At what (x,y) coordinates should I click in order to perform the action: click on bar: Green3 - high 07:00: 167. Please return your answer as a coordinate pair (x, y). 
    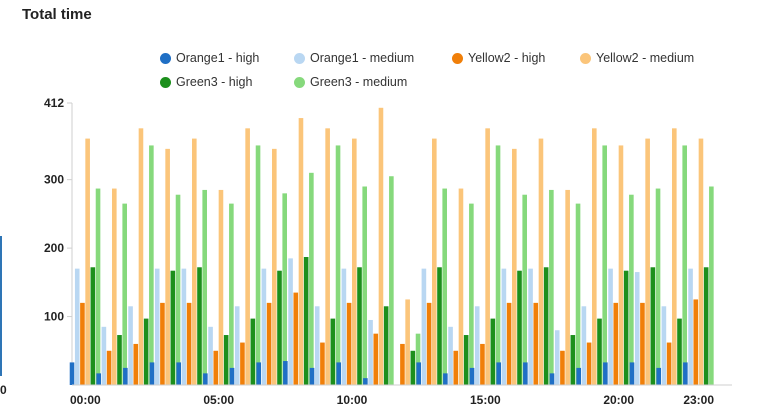
    Looking at the image, I should click on (279, 327).